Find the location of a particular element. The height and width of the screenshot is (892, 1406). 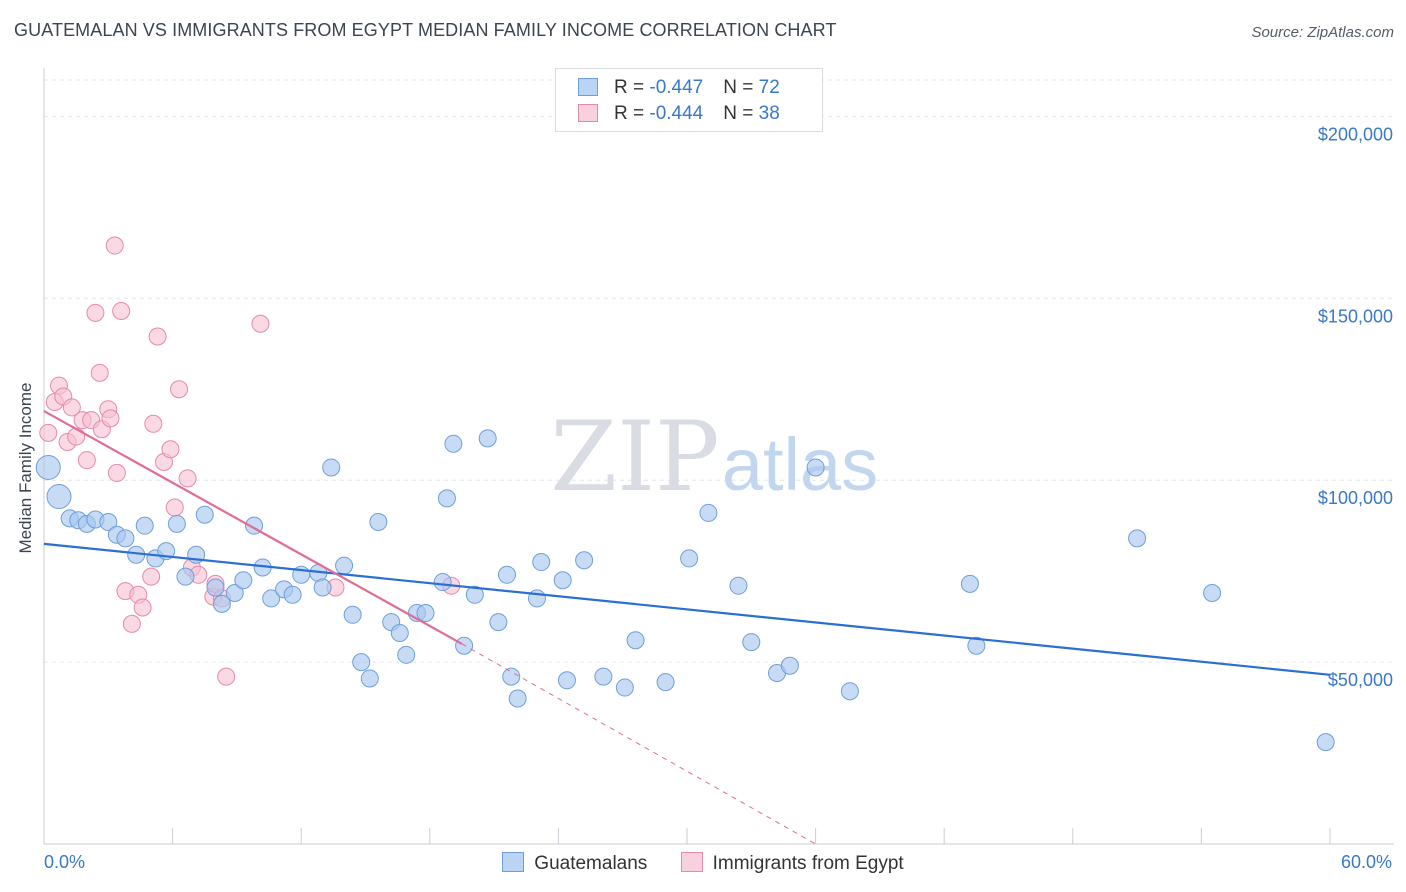

guatemalan-trend-line is located at coordinates (687, 609).